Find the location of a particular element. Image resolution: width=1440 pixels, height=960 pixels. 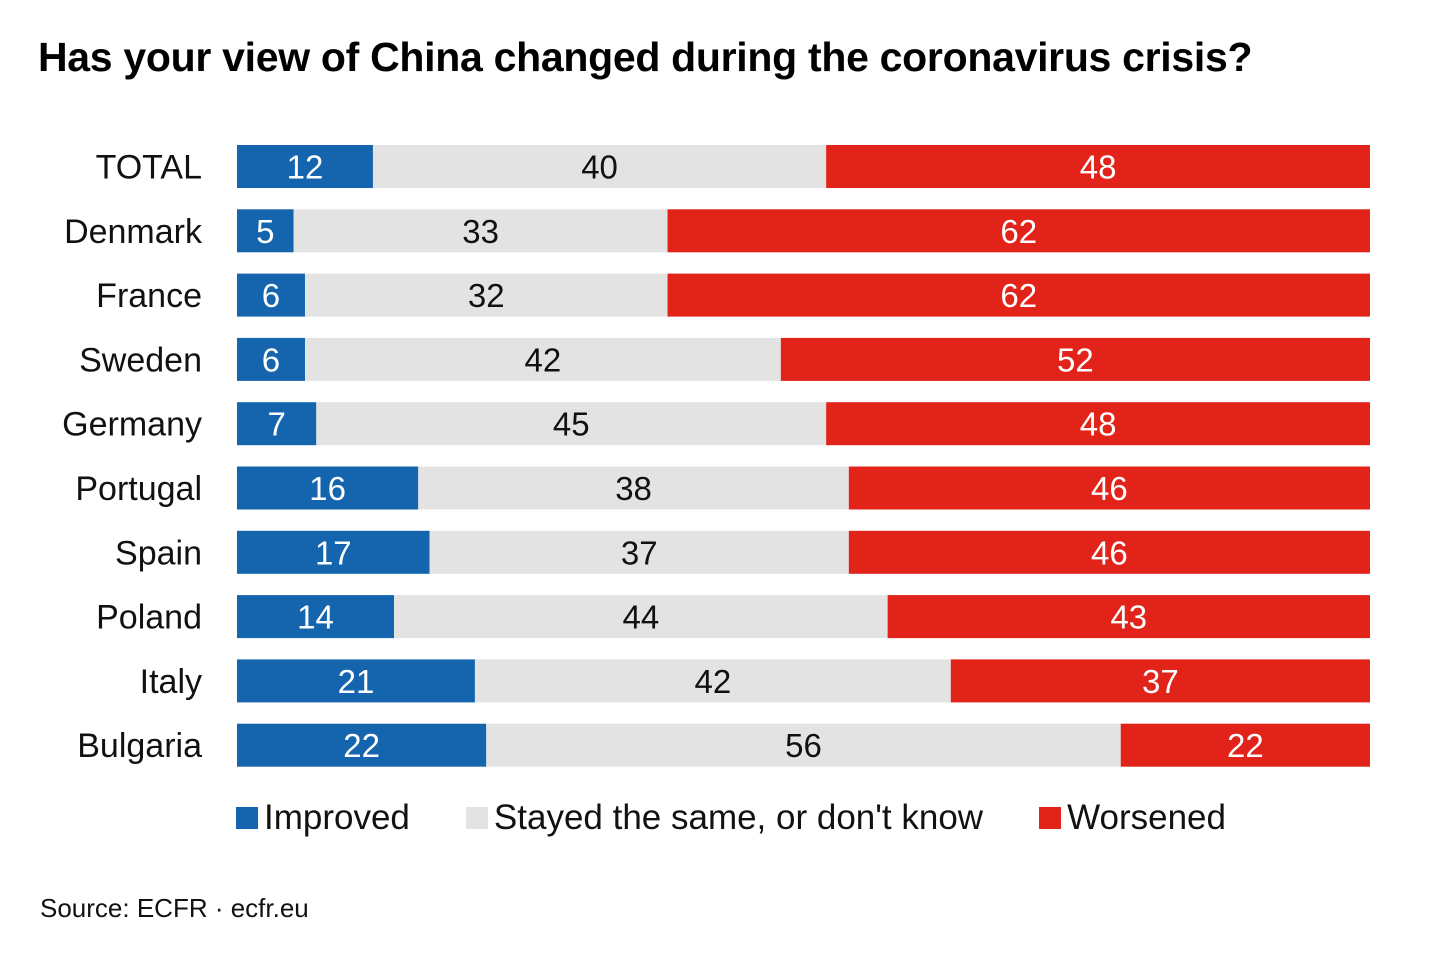

bar-spain-stayed-same is located at coordinates (639, 552).